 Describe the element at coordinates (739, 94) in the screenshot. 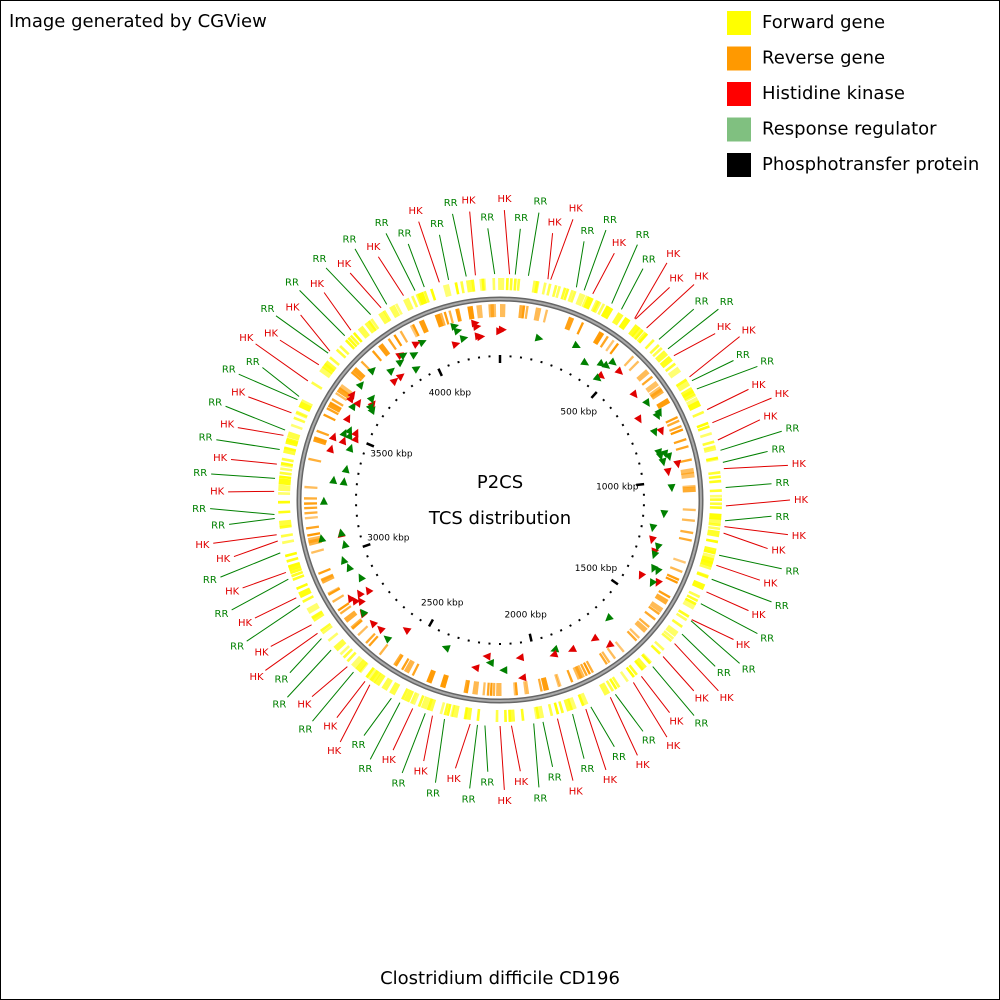

I see `legend-swatch` at that location.